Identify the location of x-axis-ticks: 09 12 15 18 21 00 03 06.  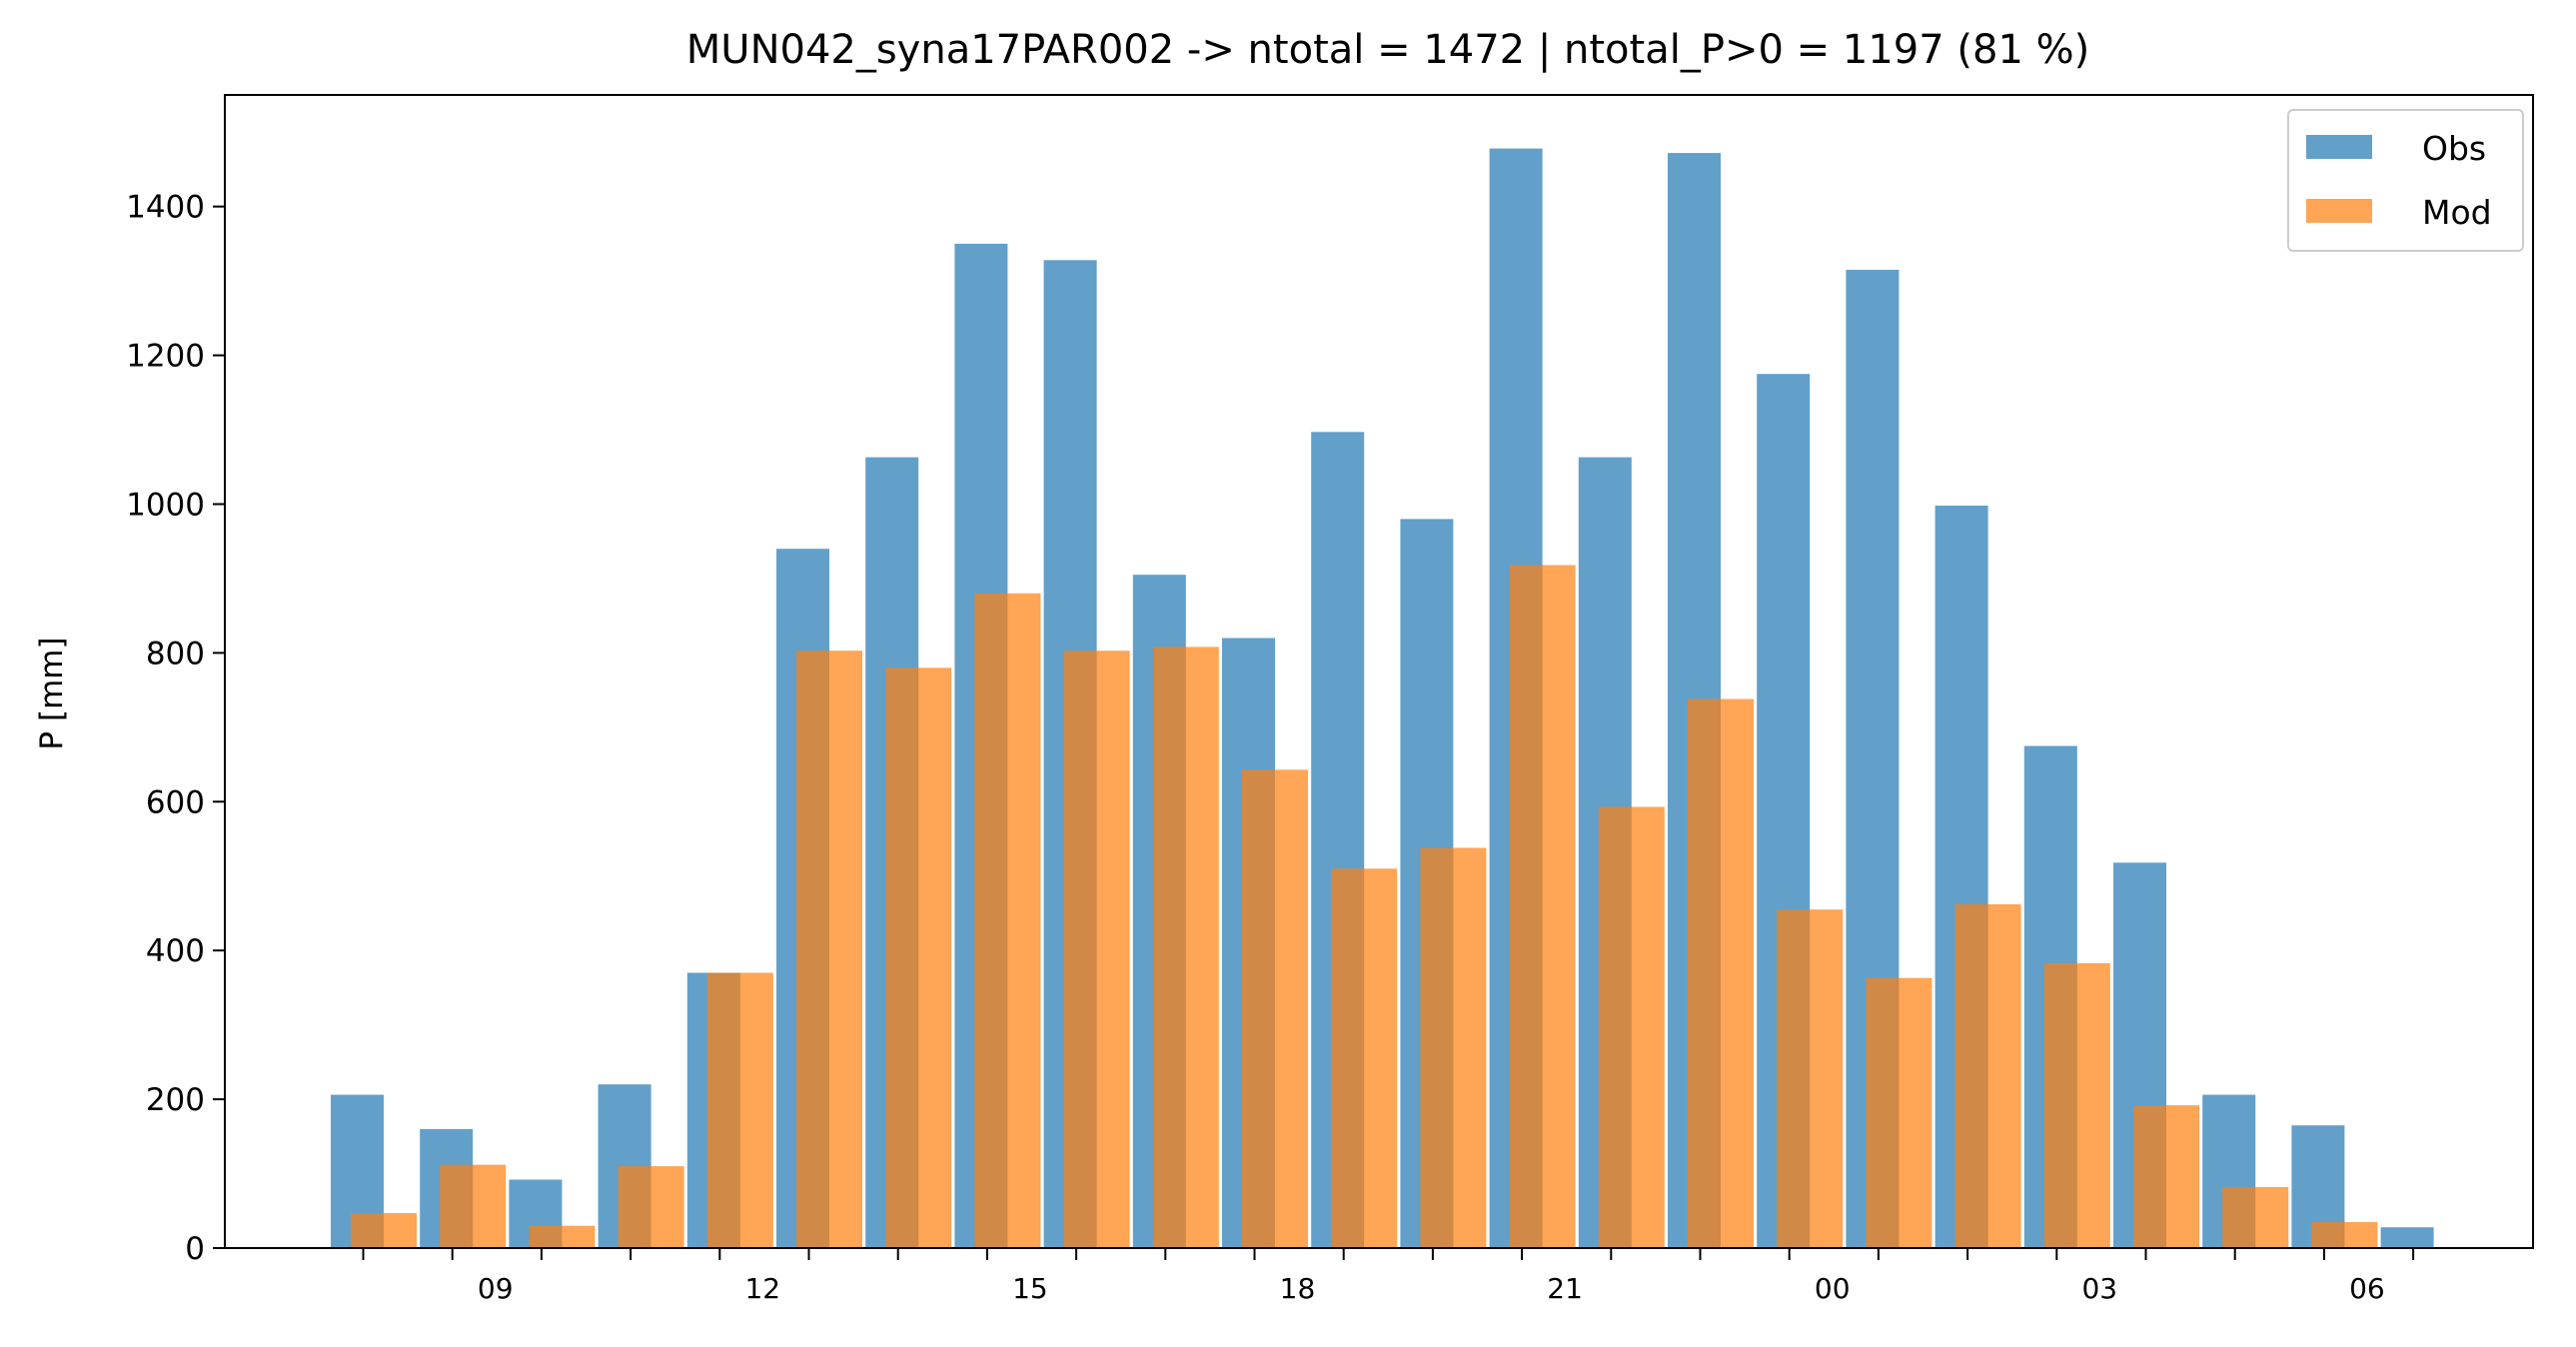
(1388, 1276).